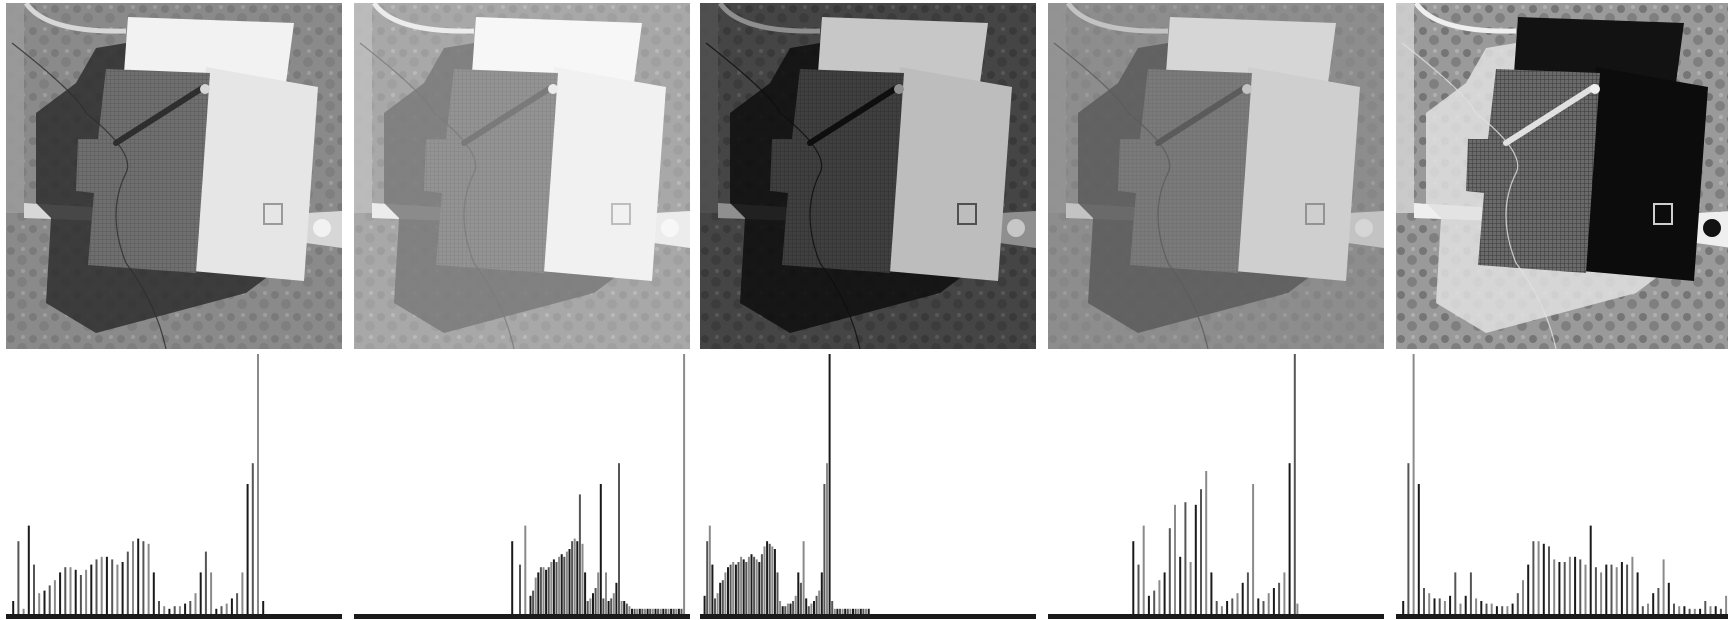 The height and width of the screenshot is (620, 1728). I want to click on aerial-photo-darkened, so click(868, 176).